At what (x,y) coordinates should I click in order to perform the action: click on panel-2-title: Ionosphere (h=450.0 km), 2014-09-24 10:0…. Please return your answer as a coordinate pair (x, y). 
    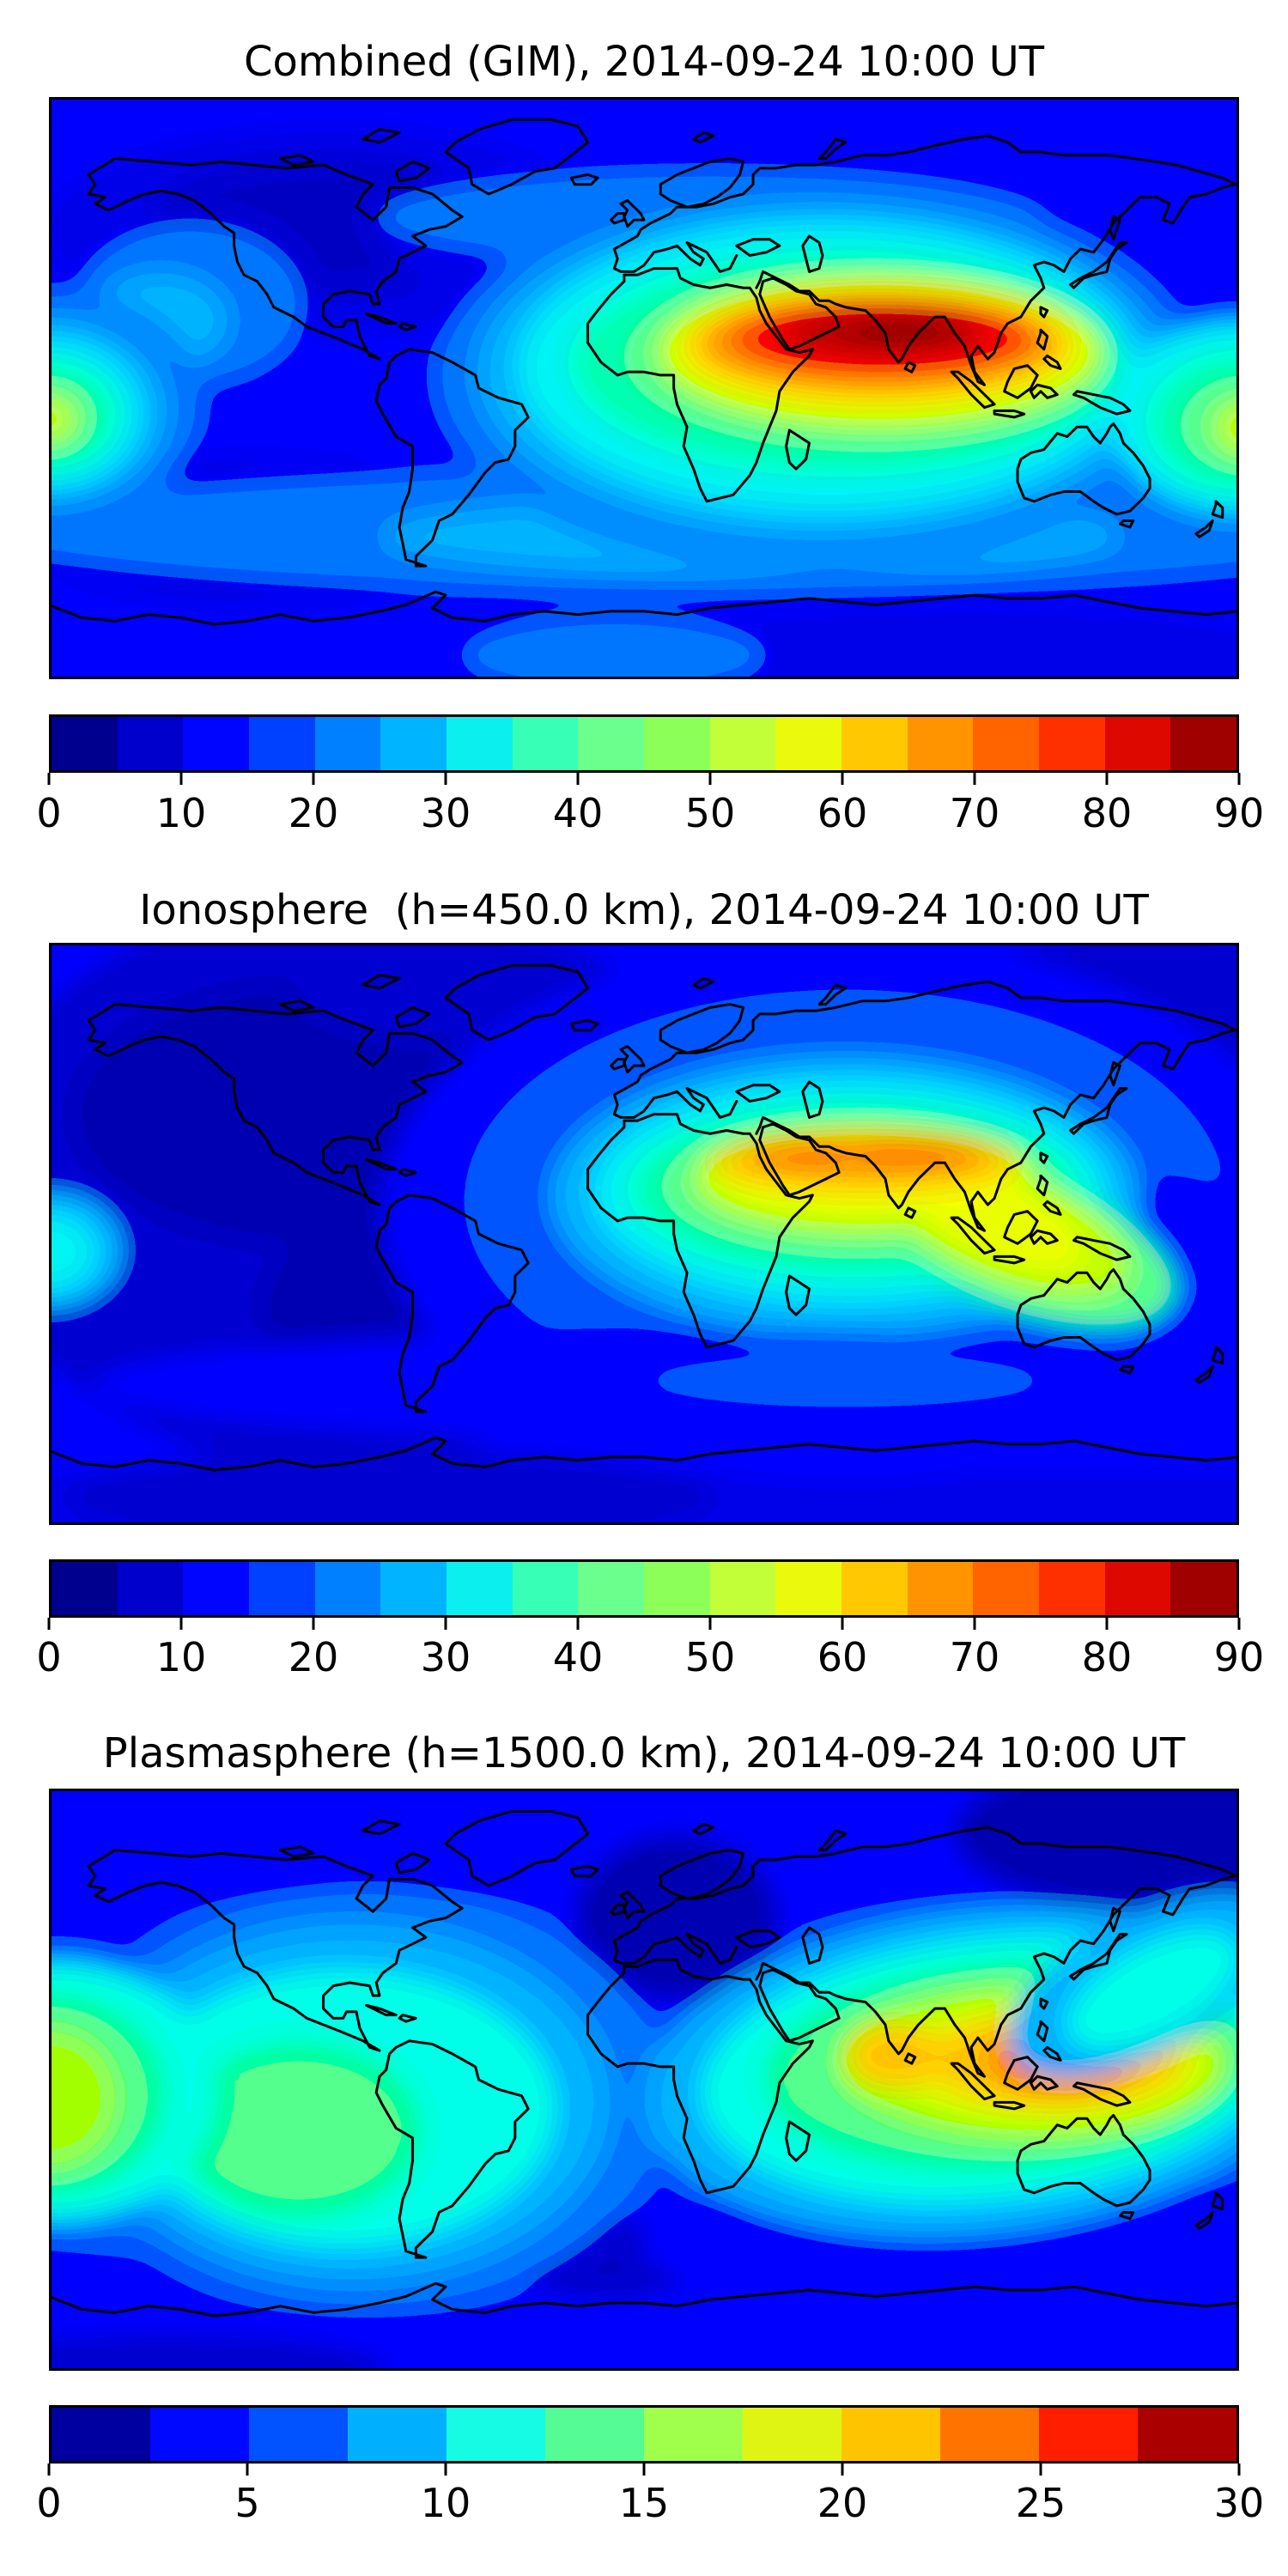
    Looking at the image, I should click on (644, 910).